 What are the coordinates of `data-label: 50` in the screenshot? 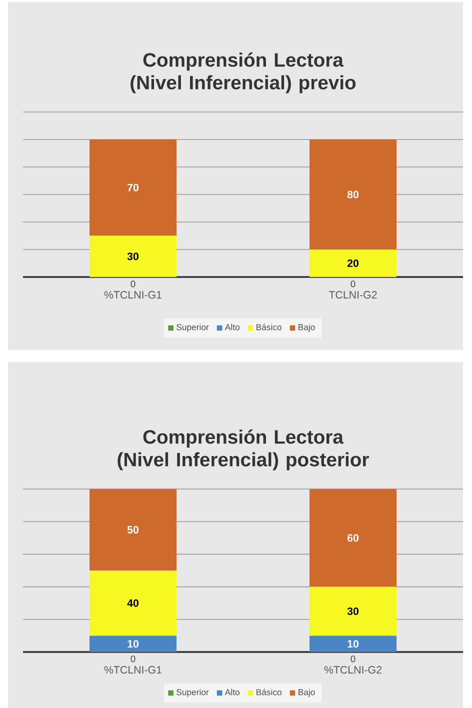 It's located at (132, 530).